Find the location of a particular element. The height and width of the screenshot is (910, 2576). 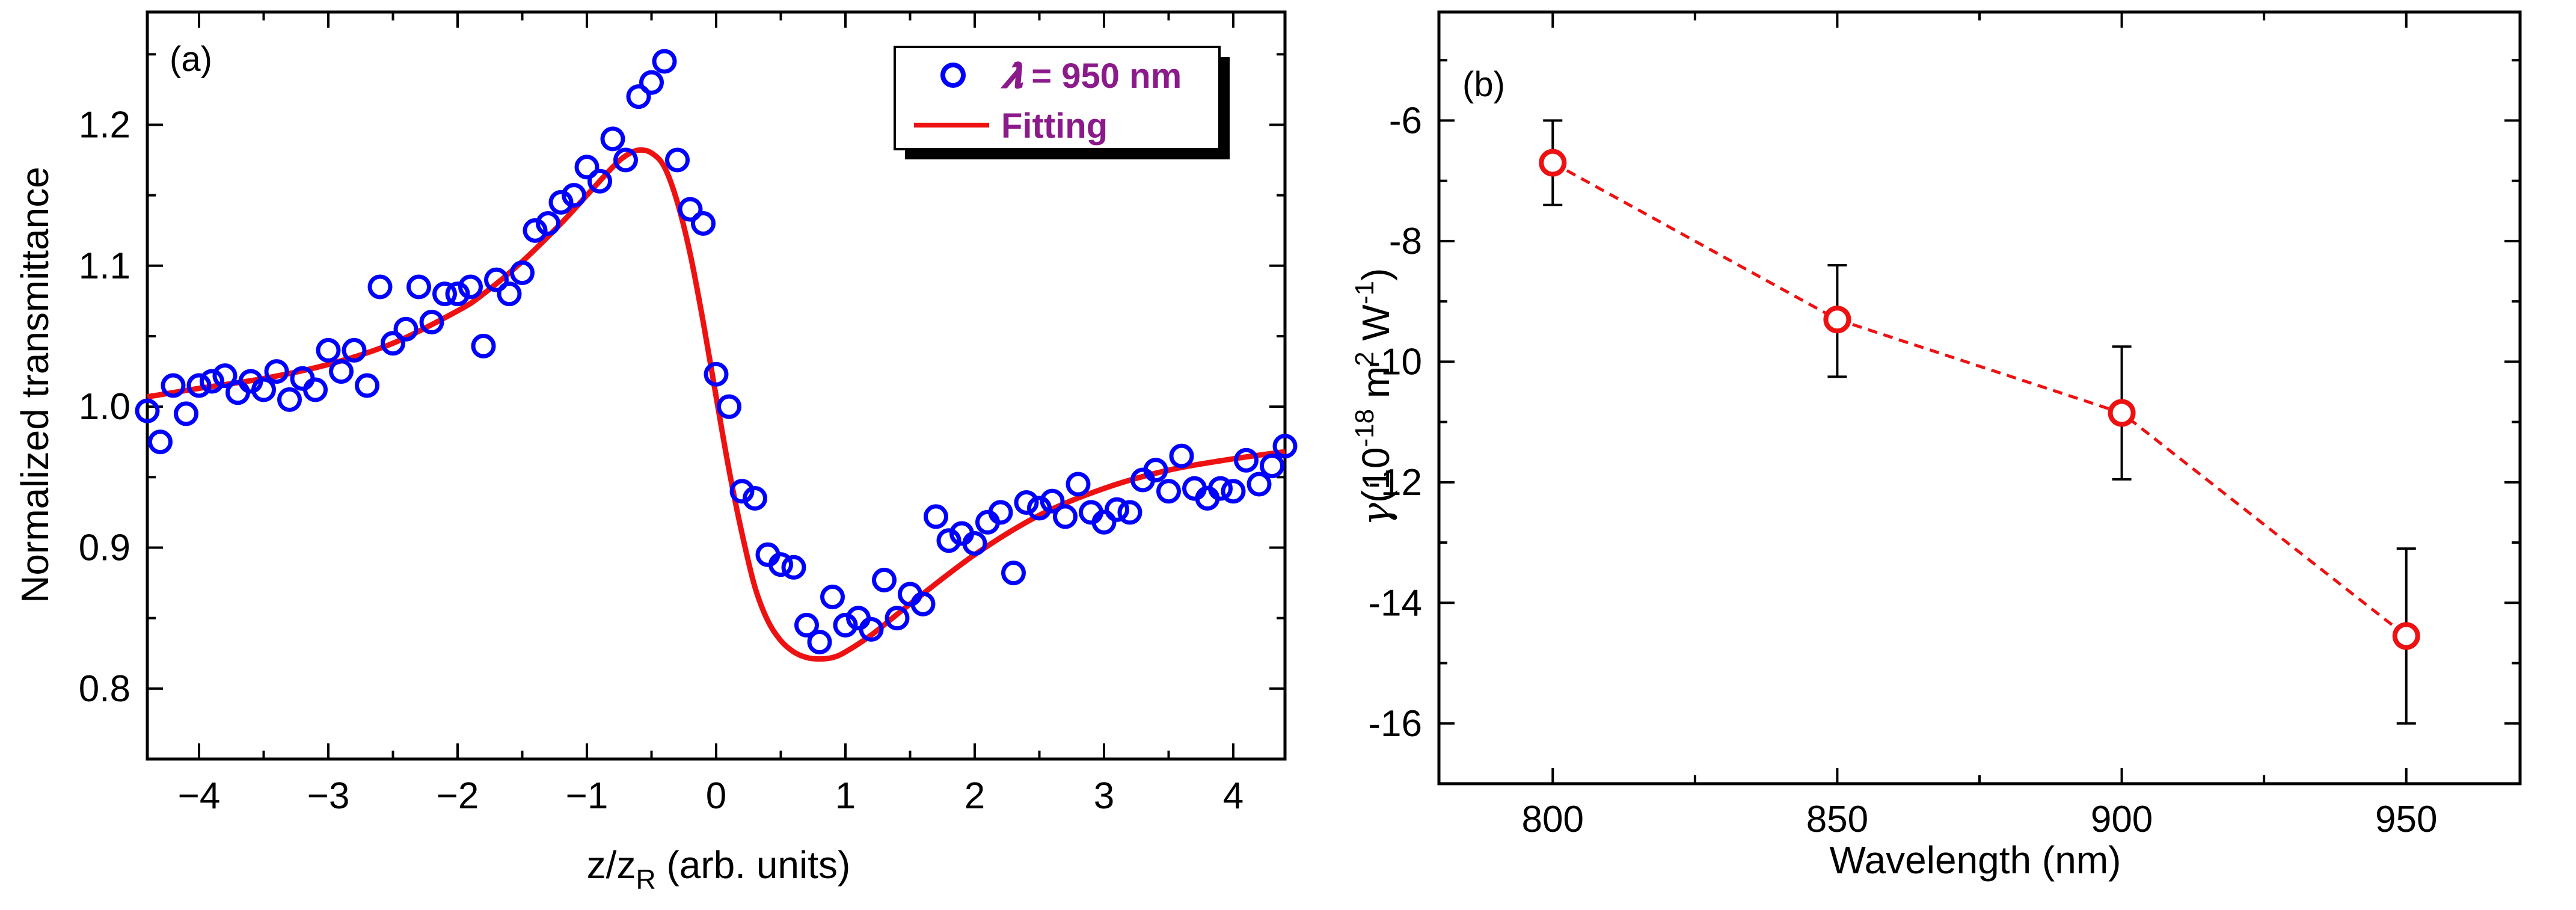

x-tick-label-a: −3 is located at coordinates (328, 796).